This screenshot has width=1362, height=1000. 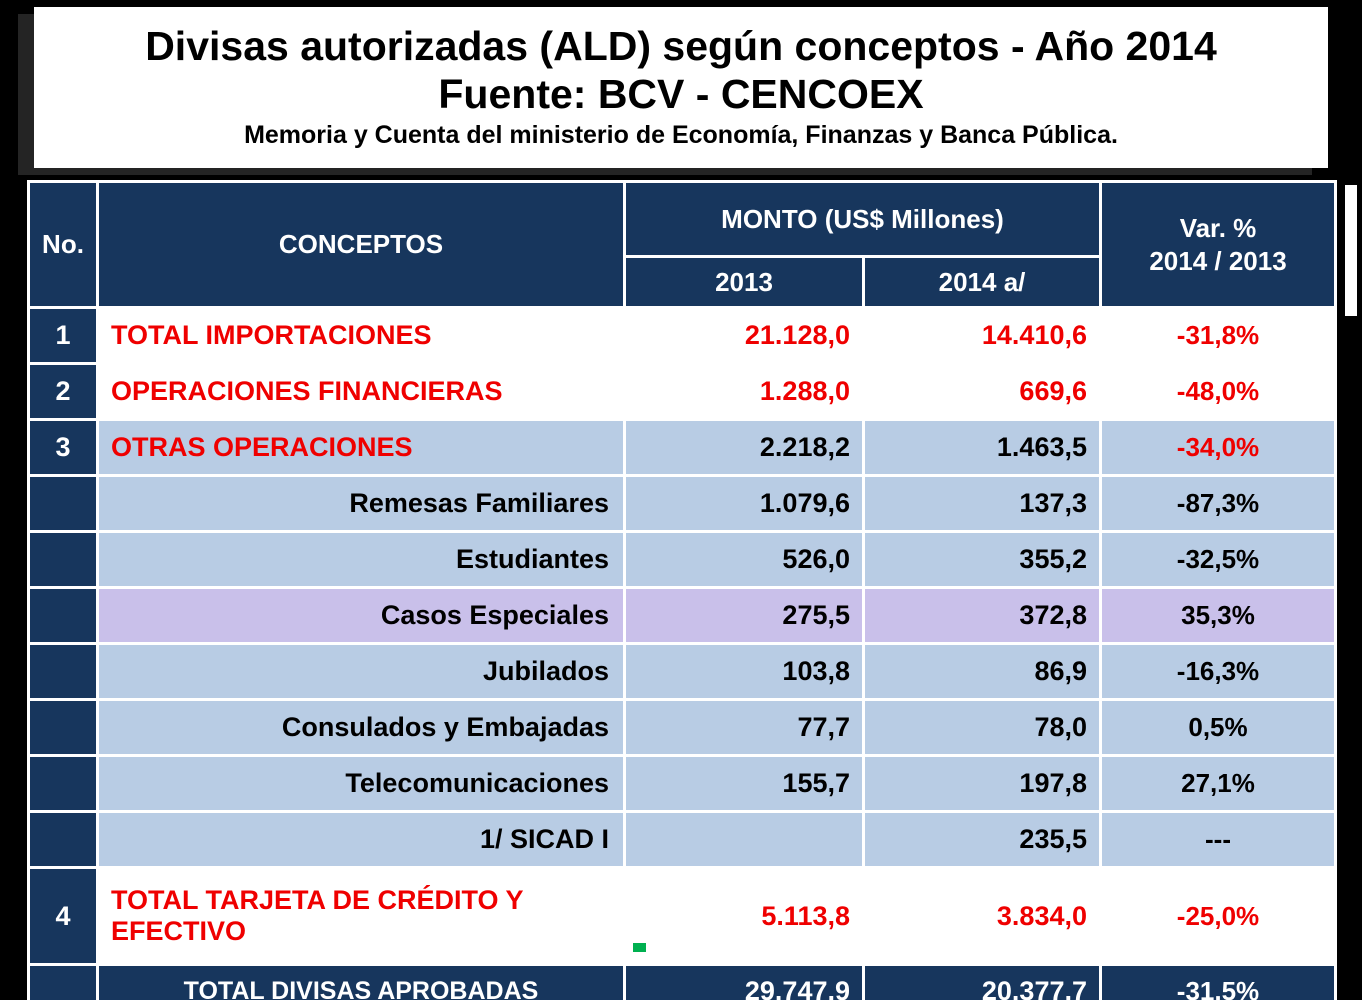 What do you see at coordinates (361, 727) in the screenshot?
I see `concept-cell: Consulados y Embajadas` at bounding box center [361, 727].